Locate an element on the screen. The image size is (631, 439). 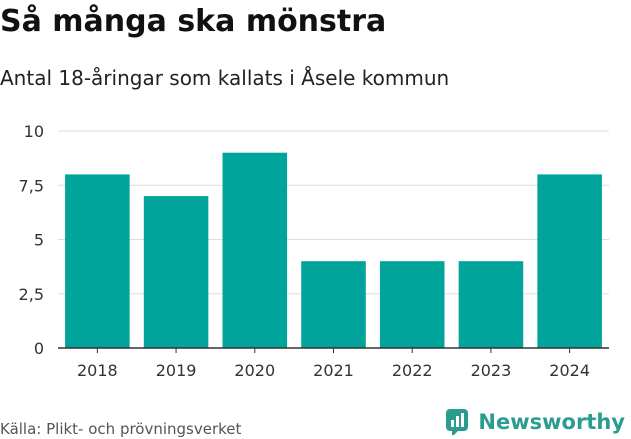
source-note: Källa: Plikt- och prövningsverket is located at coordinates (121, 429).